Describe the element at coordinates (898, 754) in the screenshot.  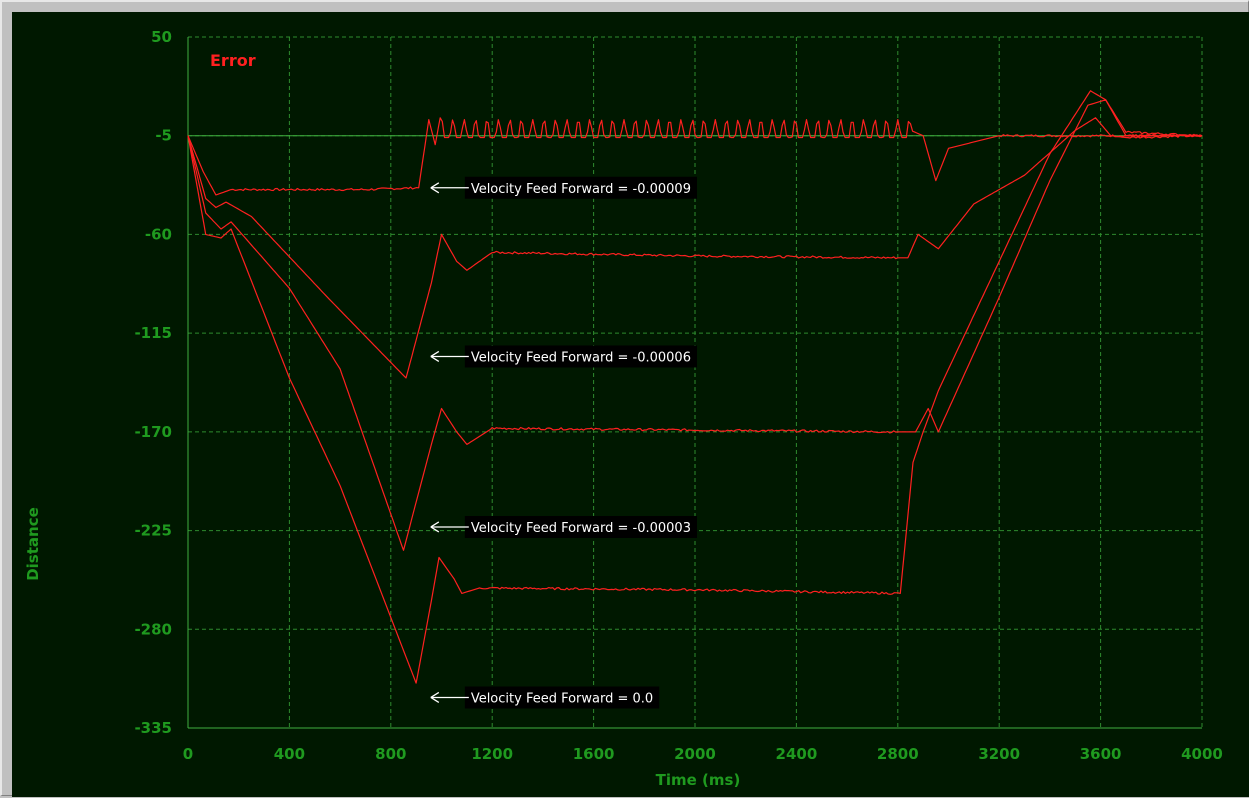
I see `x-tick-label: 2800` at that location.